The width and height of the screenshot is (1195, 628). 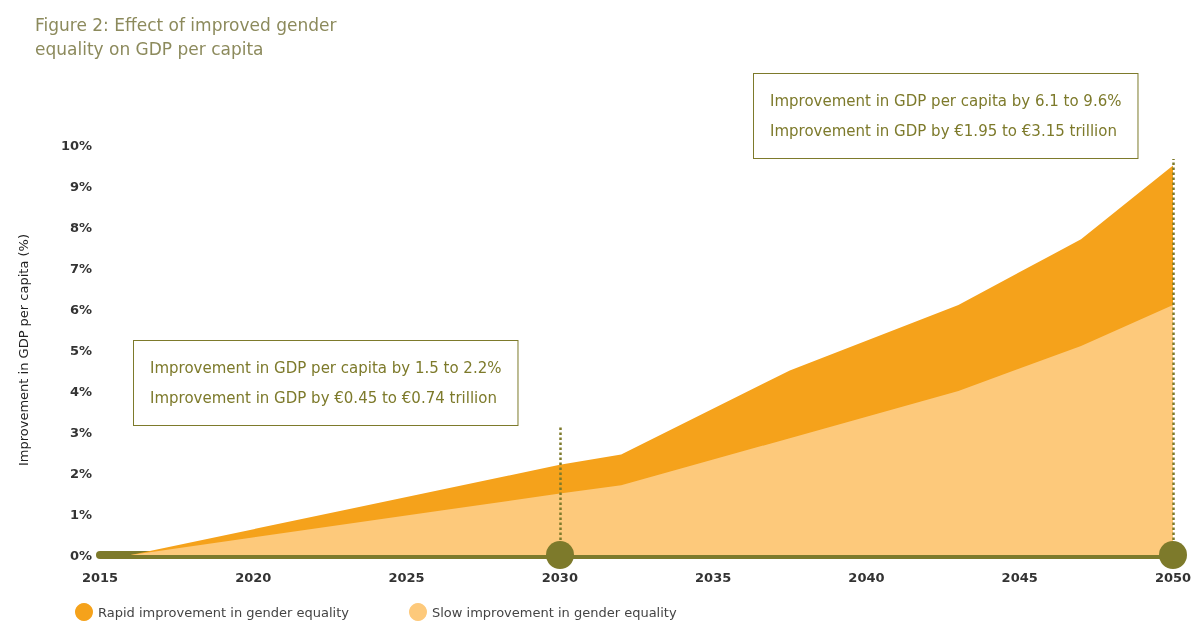 What do you see at coordinates (224, 612) in the screenshot?
I see `legend-label: Rapid improvement in gender equality` at bounding box center [224, 612].